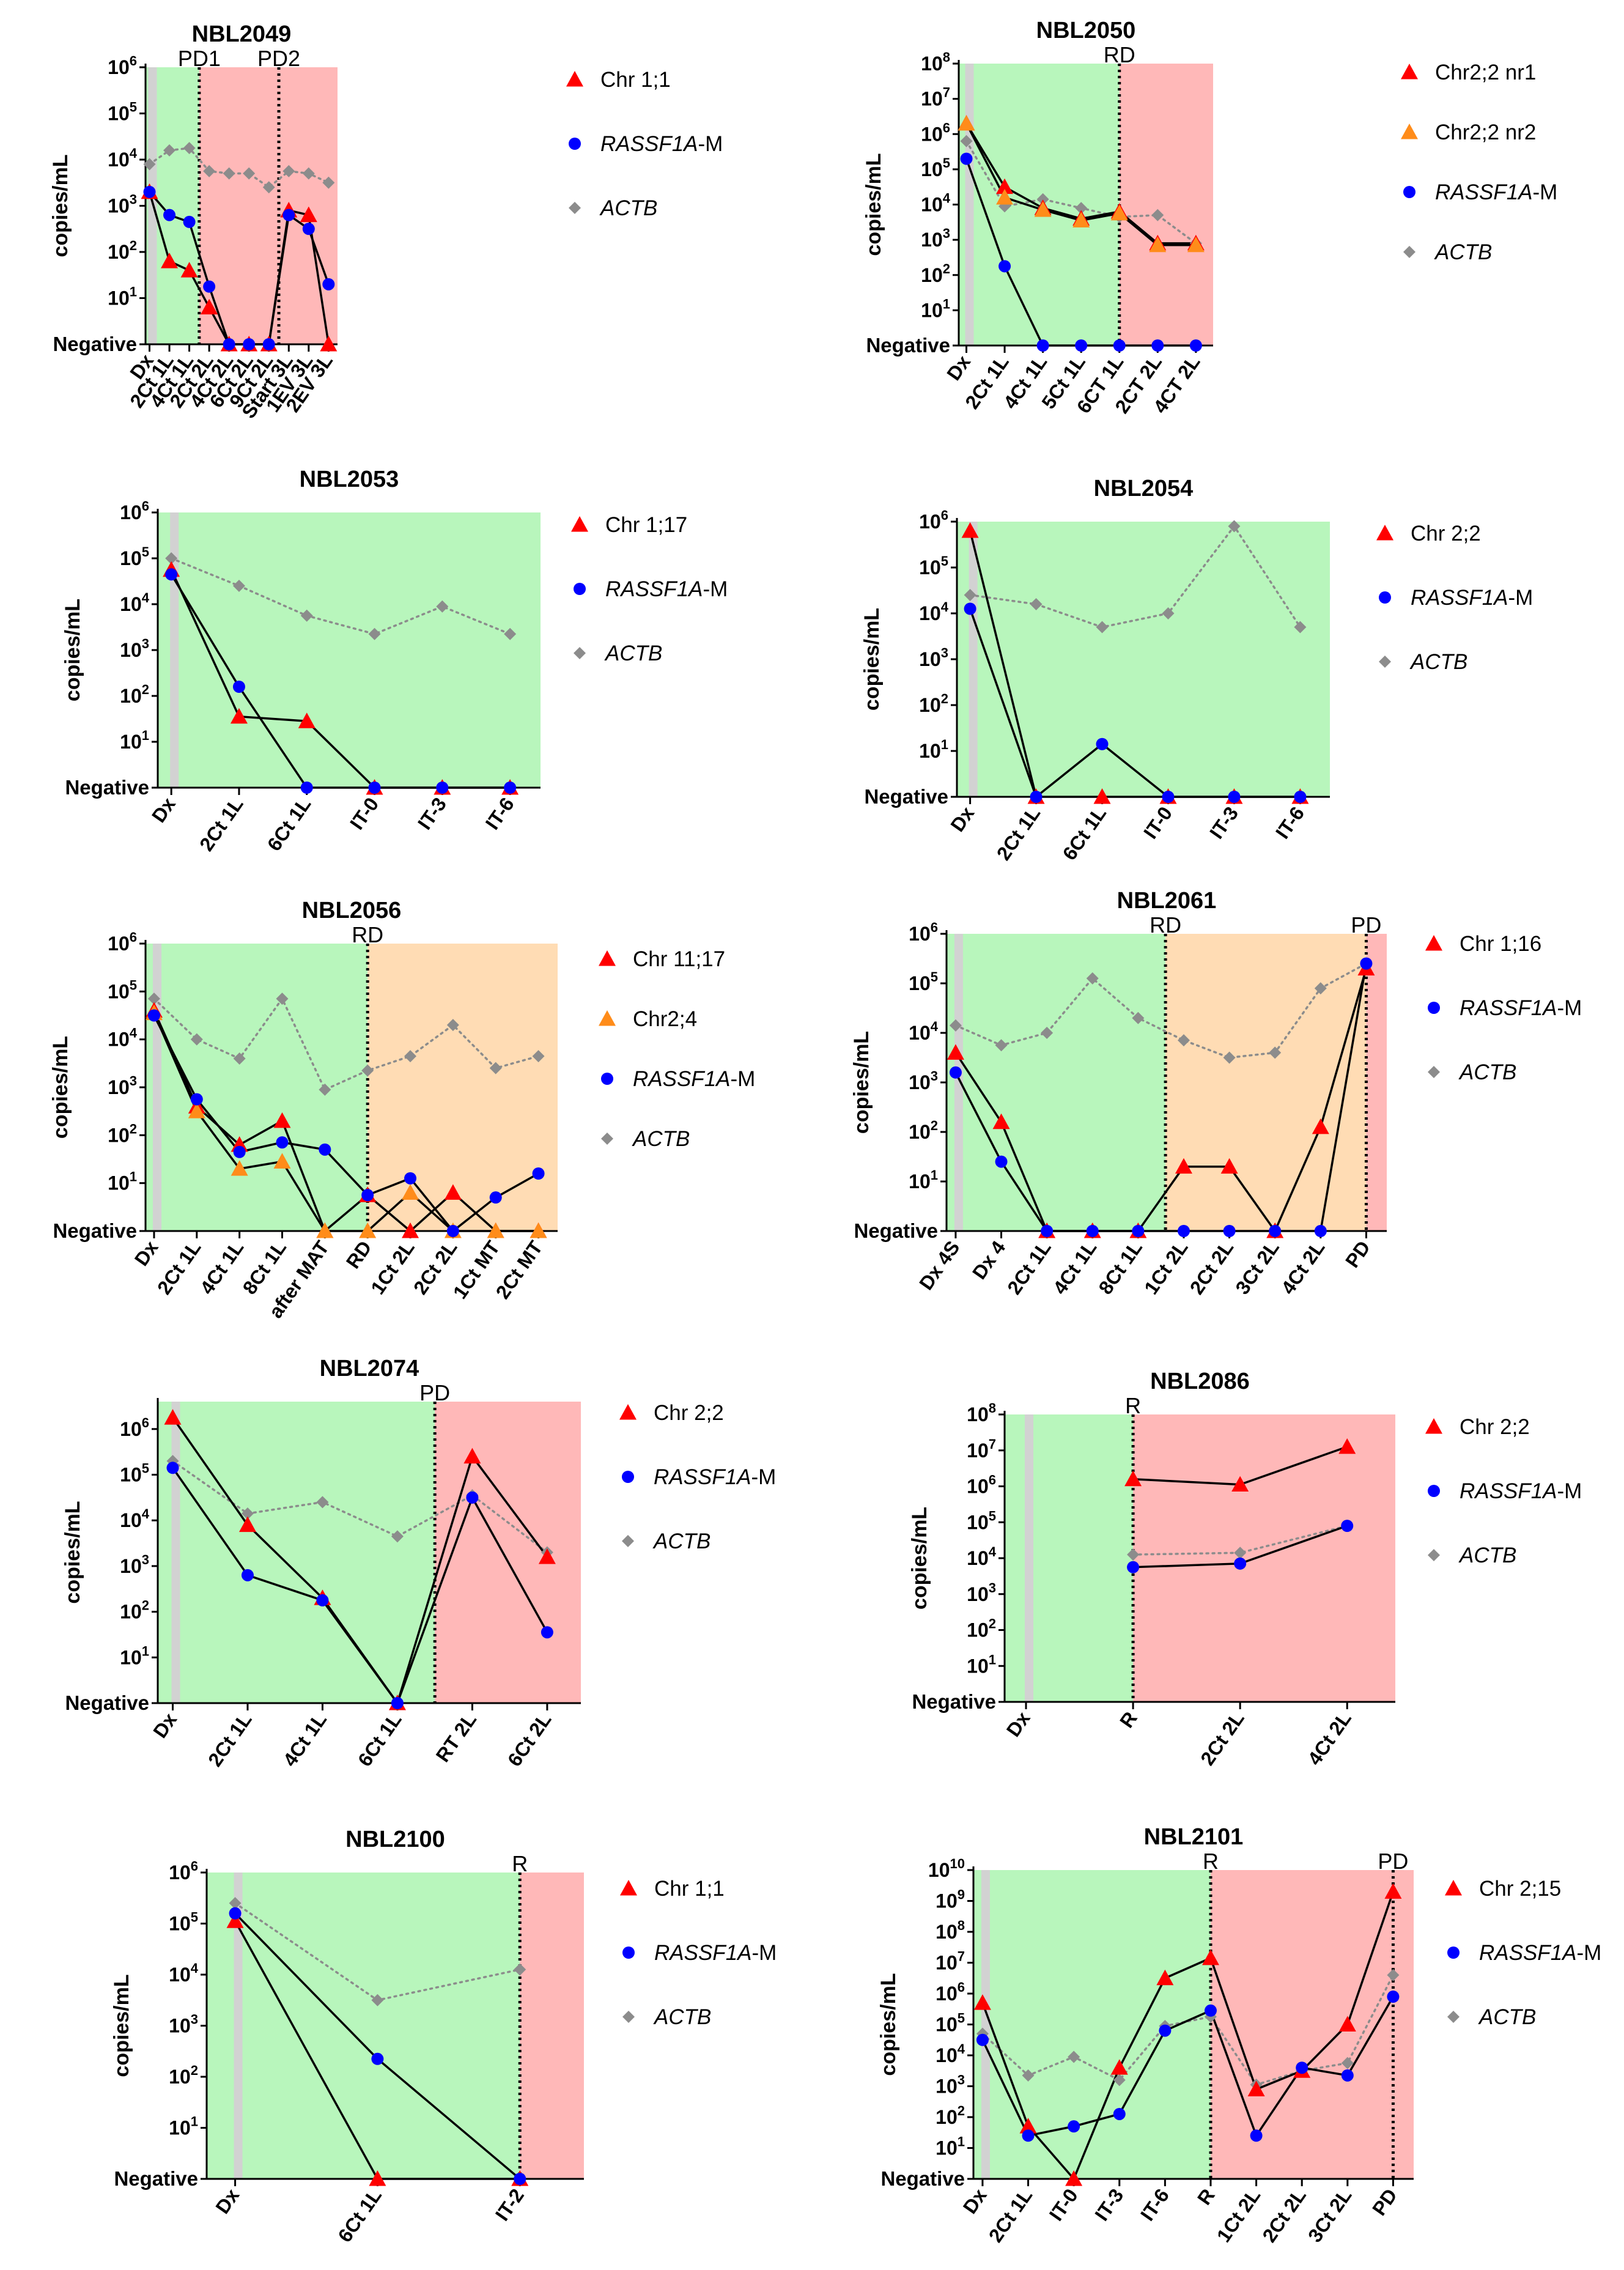 The height and width of the screenshot is (2270, 1624). What do you see at coordinates (1393, 1861) in the screenshot?
I see `event-marker-label: PD` at bounding box center [1393, 1861].